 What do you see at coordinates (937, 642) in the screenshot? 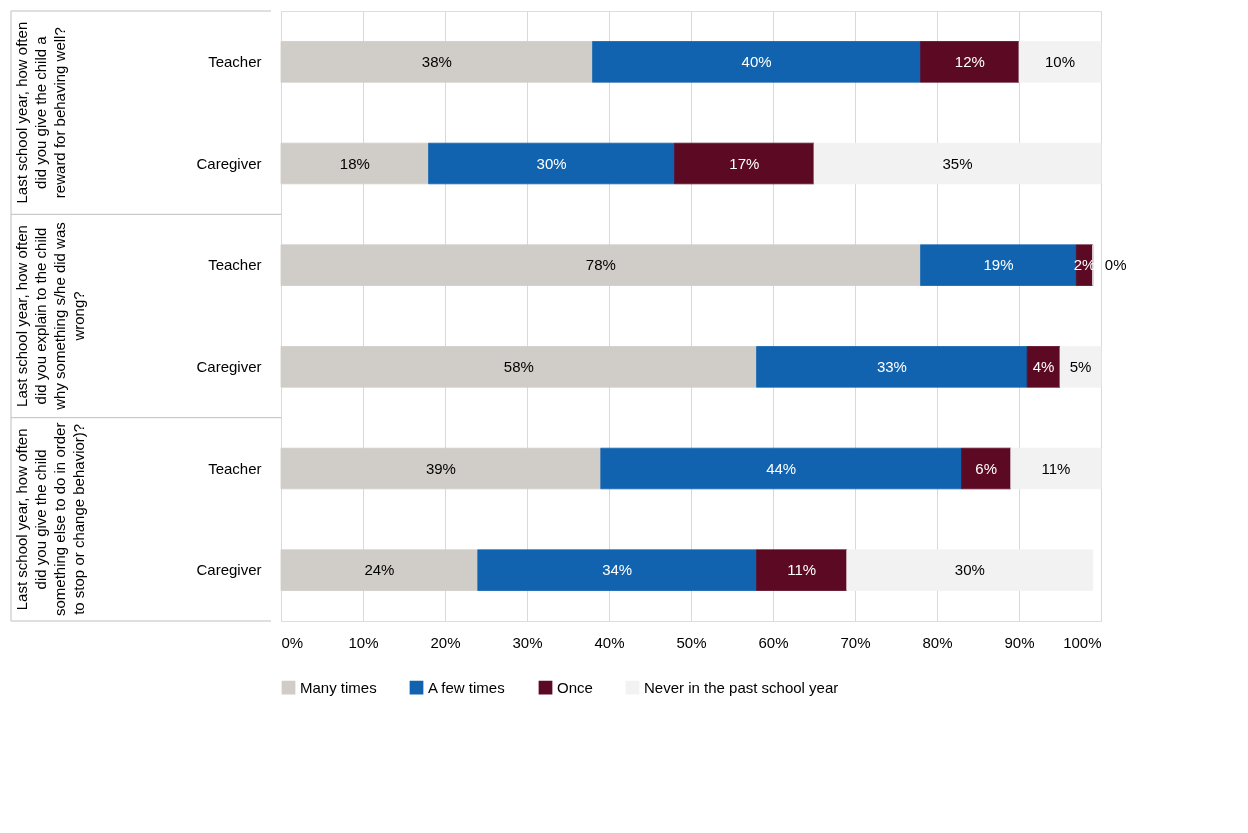
I see `x-tick-label: 80%` at bounding box center [937, 642].